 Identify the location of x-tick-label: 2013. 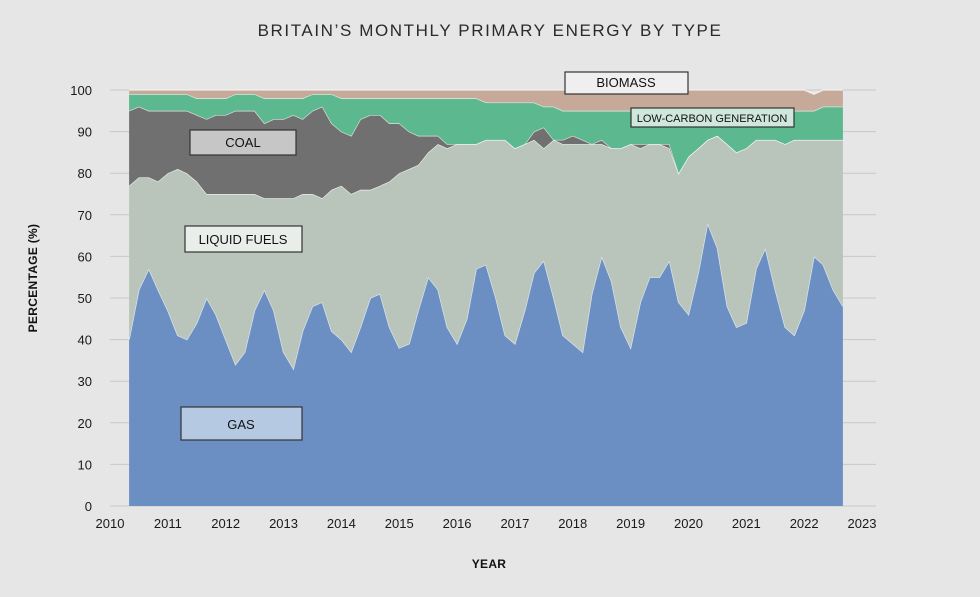
(283, 523).